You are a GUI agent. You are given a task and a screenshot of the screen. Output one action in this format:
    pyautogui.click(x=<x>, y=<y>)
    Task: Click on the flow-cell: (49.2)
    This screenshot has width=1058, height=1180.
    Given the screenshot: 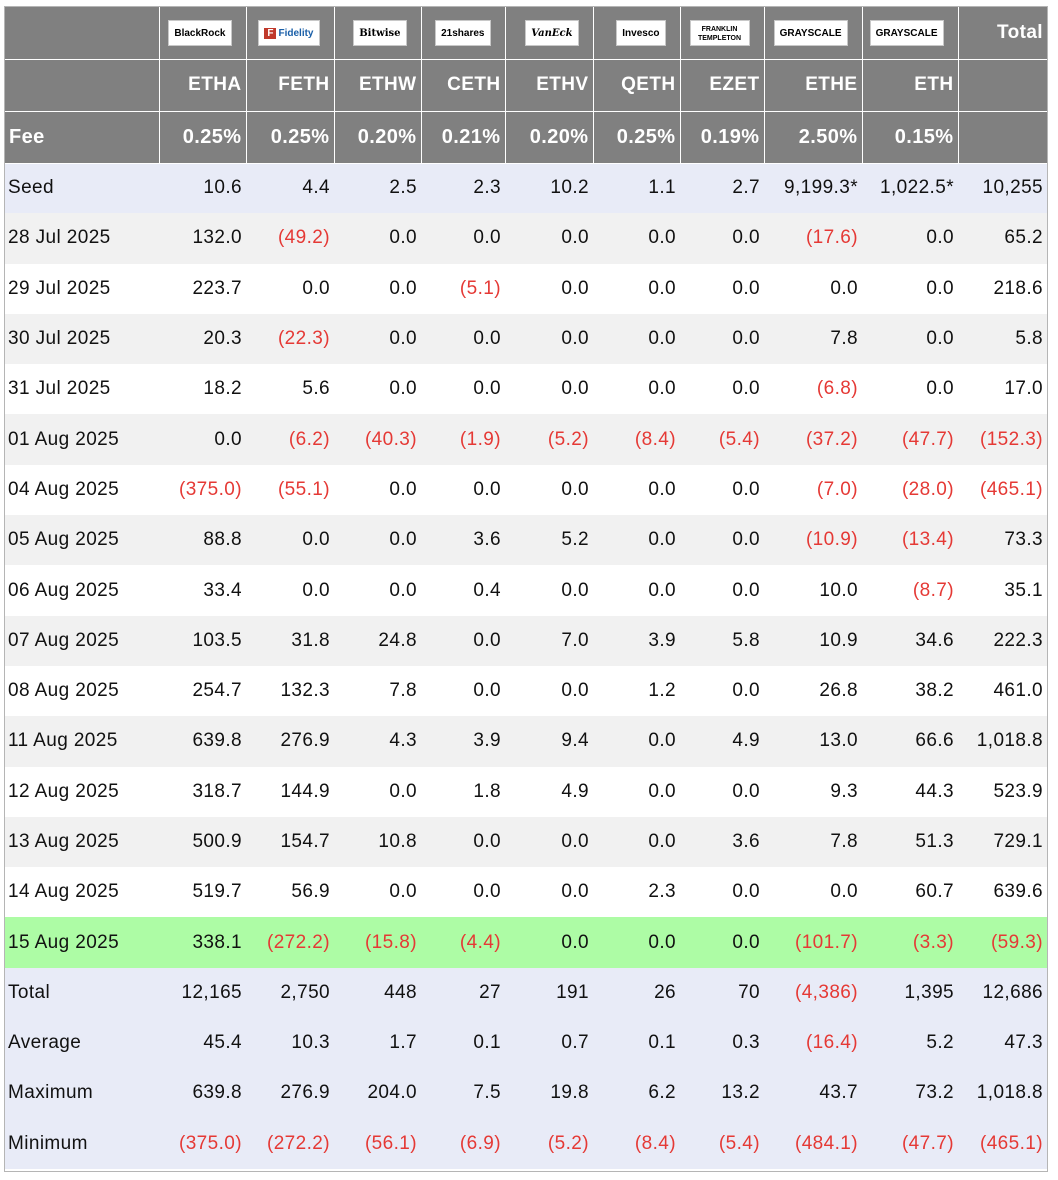 What is the action you would take?
    pyautogui.click(x=290, y=238)
    